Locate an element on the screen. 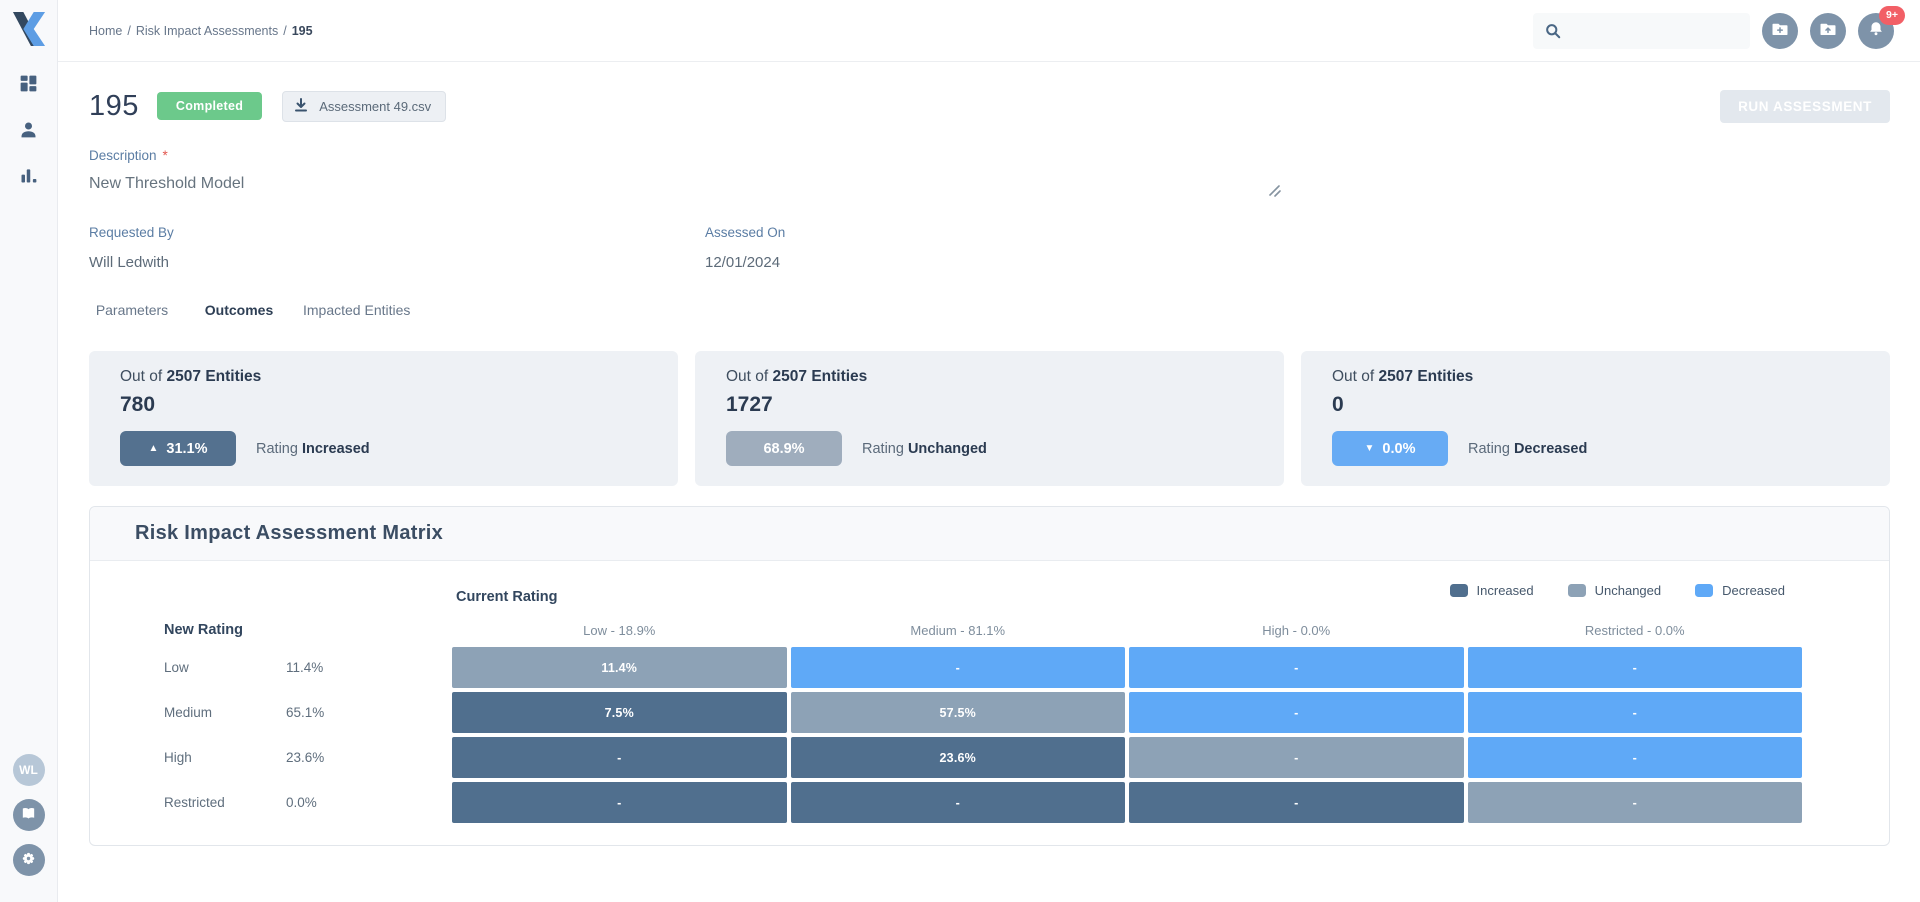 Image resolution: width=1920 pixels, height=902 pixels. attachment-label: Assessment 49.csv is located at coordinates (375, 106).